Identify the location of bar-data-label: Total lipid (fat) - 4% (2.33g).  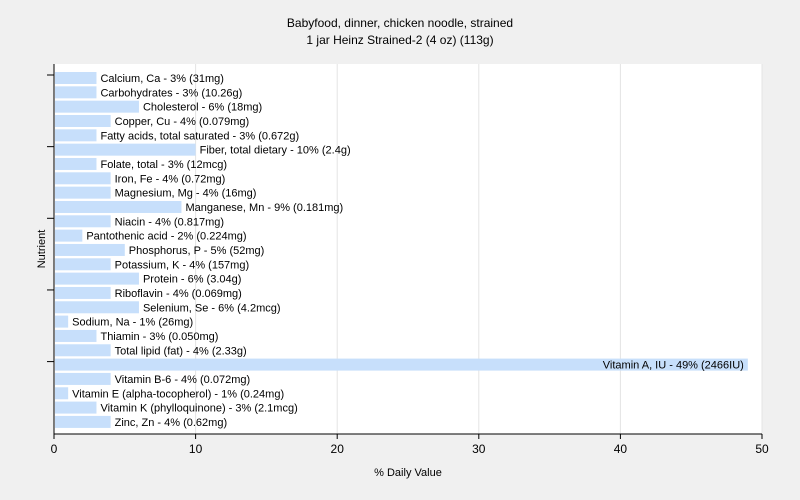
(181, 351).